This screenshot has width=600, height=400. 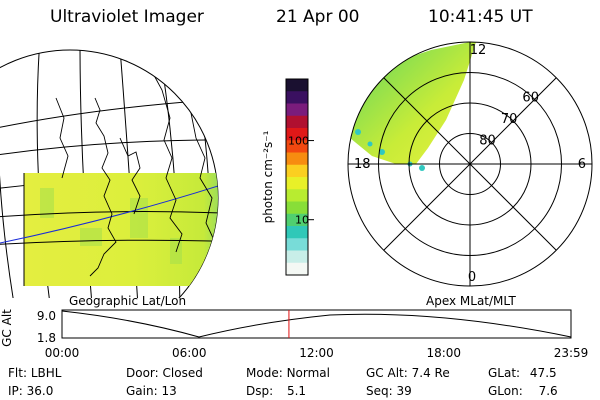 I want to click on altitude-ylabel: GC Alt, so click(x=7, y=328).